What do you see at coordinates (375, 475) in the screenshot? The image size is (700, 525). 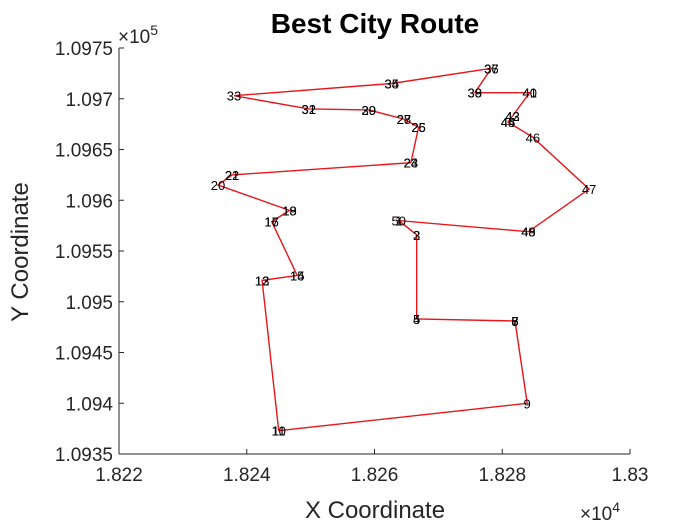 I see `x-tick-label: 1.826` at bounding box center [375, 475].